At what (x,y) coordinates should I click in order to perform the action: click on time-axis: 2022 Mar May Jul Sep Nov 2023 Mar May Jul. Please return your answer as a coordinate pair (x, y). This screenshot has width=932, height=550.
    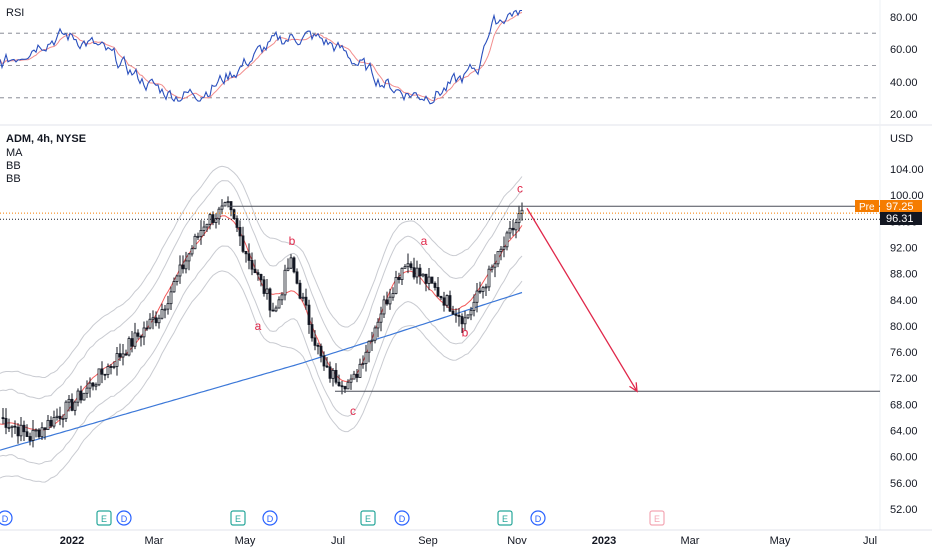
    Looking at the image, I should click on (468, 541).